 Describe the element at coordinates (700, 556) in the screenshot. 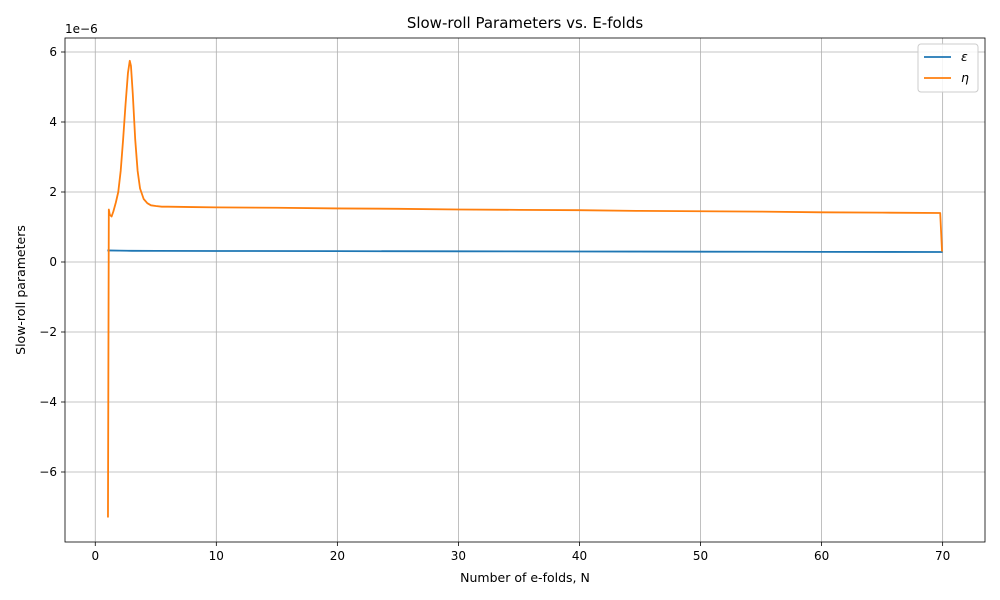

I see `x-tick-label: 50` at that location.